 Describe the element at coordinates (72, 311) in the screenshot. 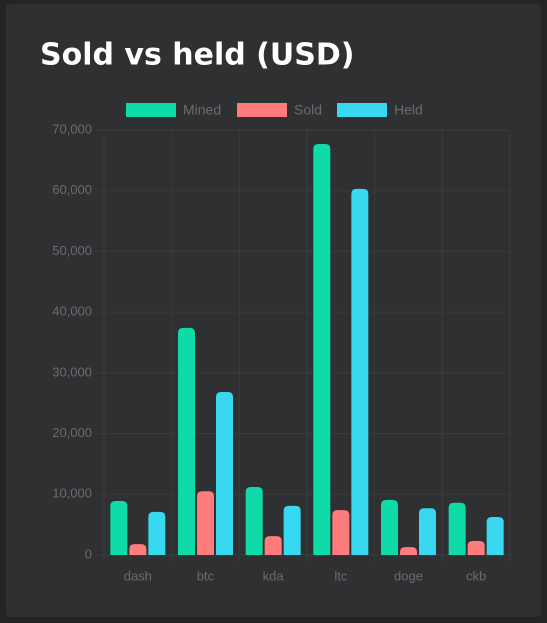

I see `y-tick-label: 40,000` at that location.